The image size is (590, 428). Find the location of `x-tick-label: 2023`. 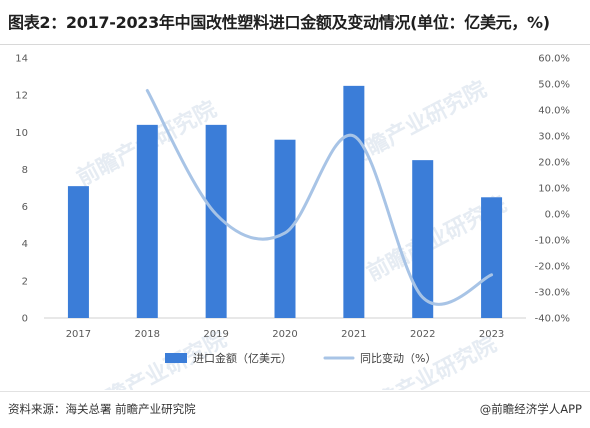

x-tick-label: 2023 is located at coordinates (491, 334).